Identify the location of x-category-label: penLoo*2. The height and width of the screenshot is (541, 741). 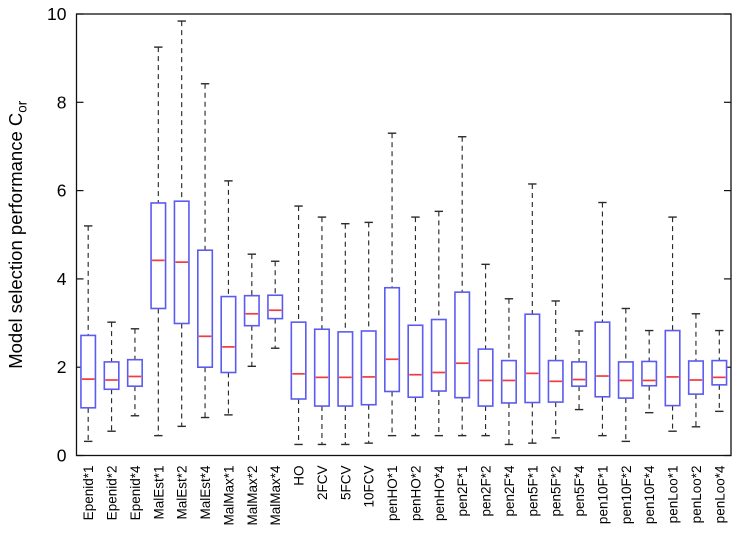
(696, 495).